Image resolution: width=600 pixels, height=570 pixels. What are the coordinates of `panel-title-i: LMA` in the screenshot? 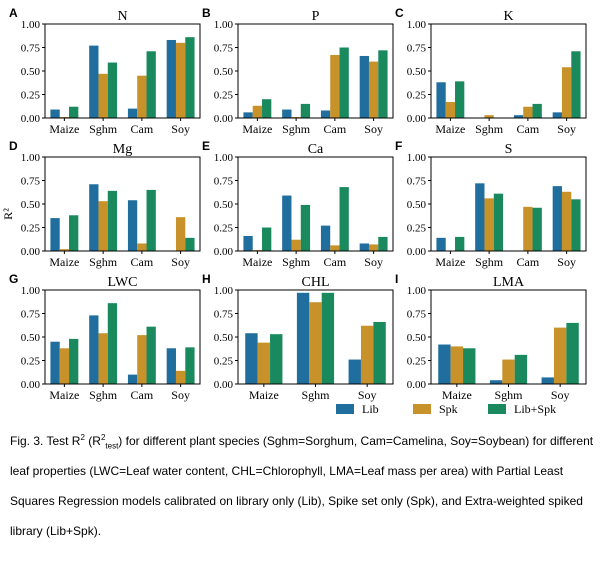 It's located at (509, 282).